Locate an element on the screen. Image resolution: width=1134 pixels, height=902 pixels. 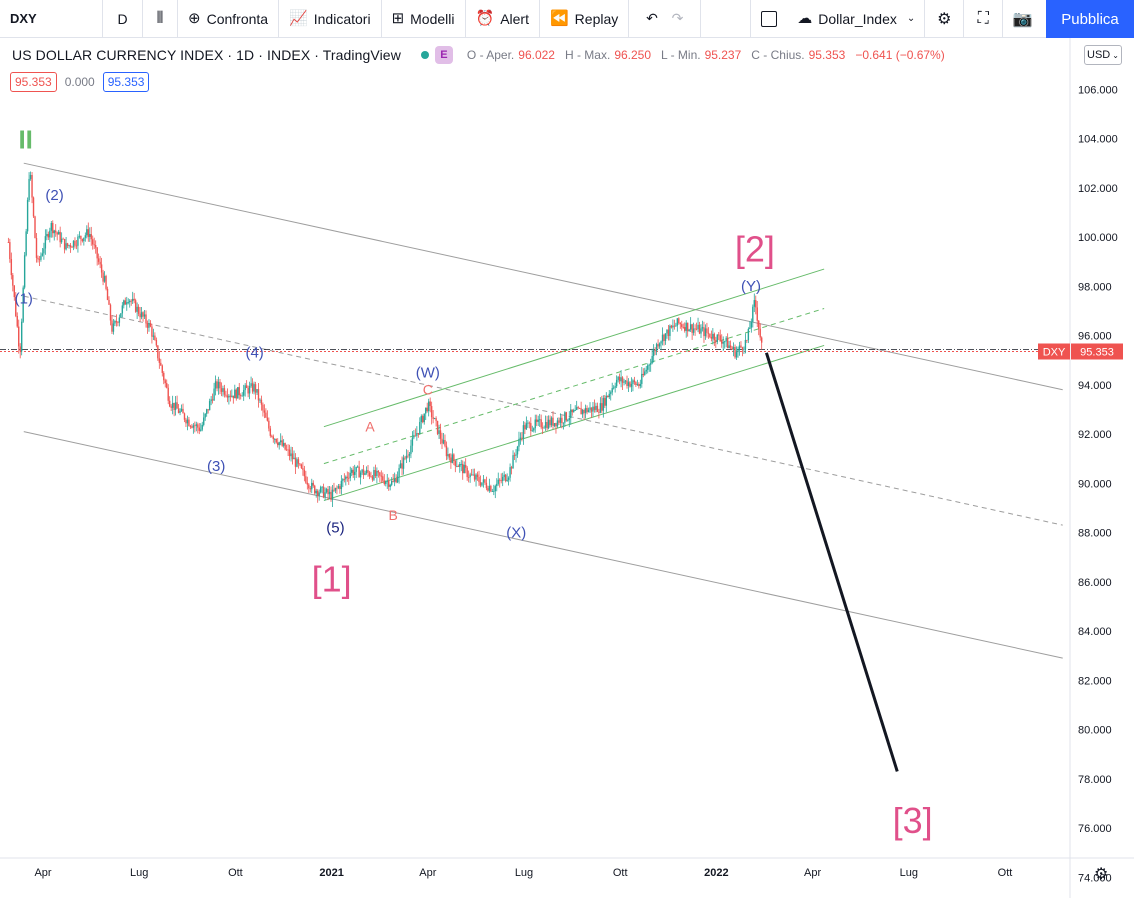
currency-select: USD ⌄ is located at coordinates (1103, 55).